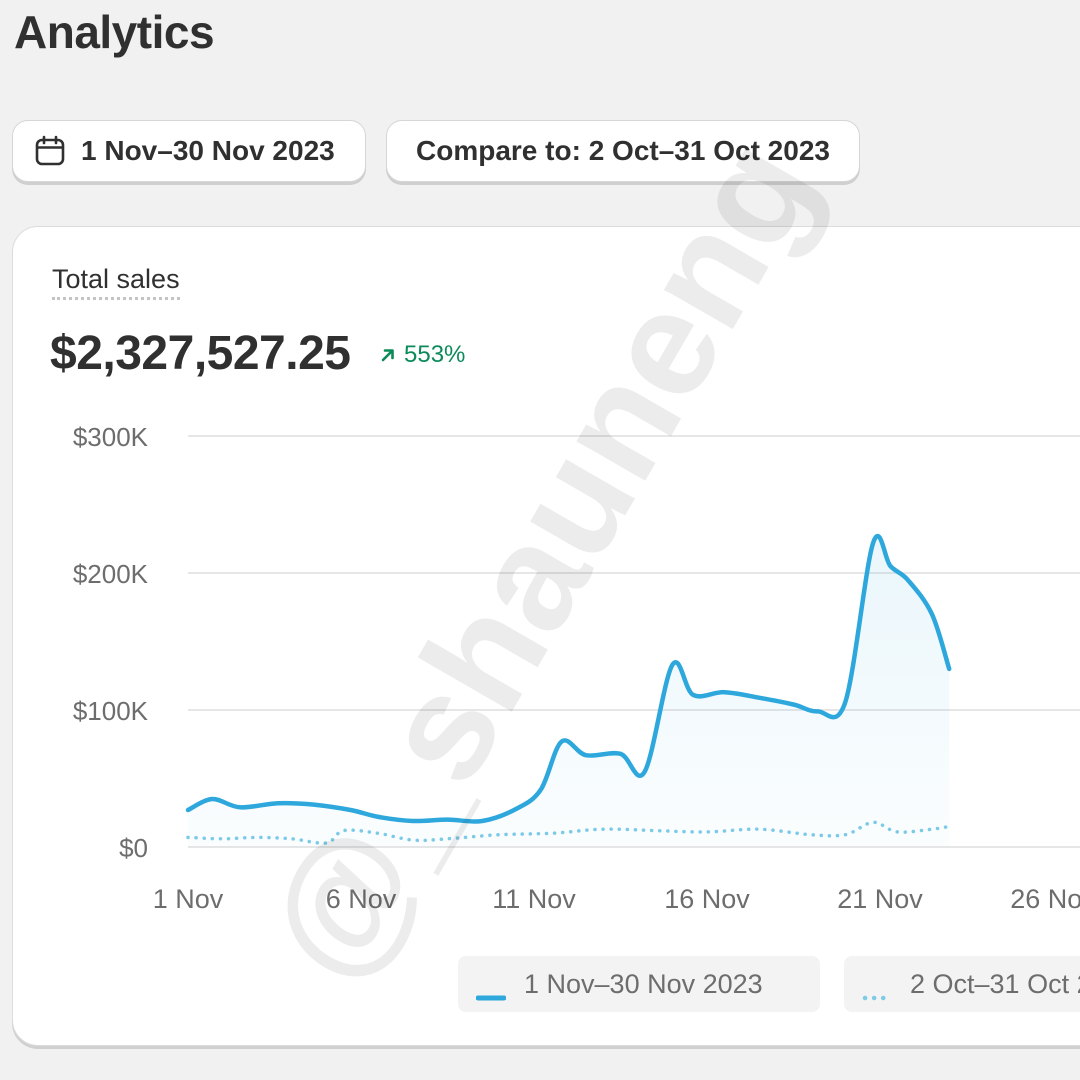 The height and width of the screenshot is (1080, 1080). Describe the element at coordinates (111, 711) in the screenshot. I see `y-tick-label: $100K` at that location.